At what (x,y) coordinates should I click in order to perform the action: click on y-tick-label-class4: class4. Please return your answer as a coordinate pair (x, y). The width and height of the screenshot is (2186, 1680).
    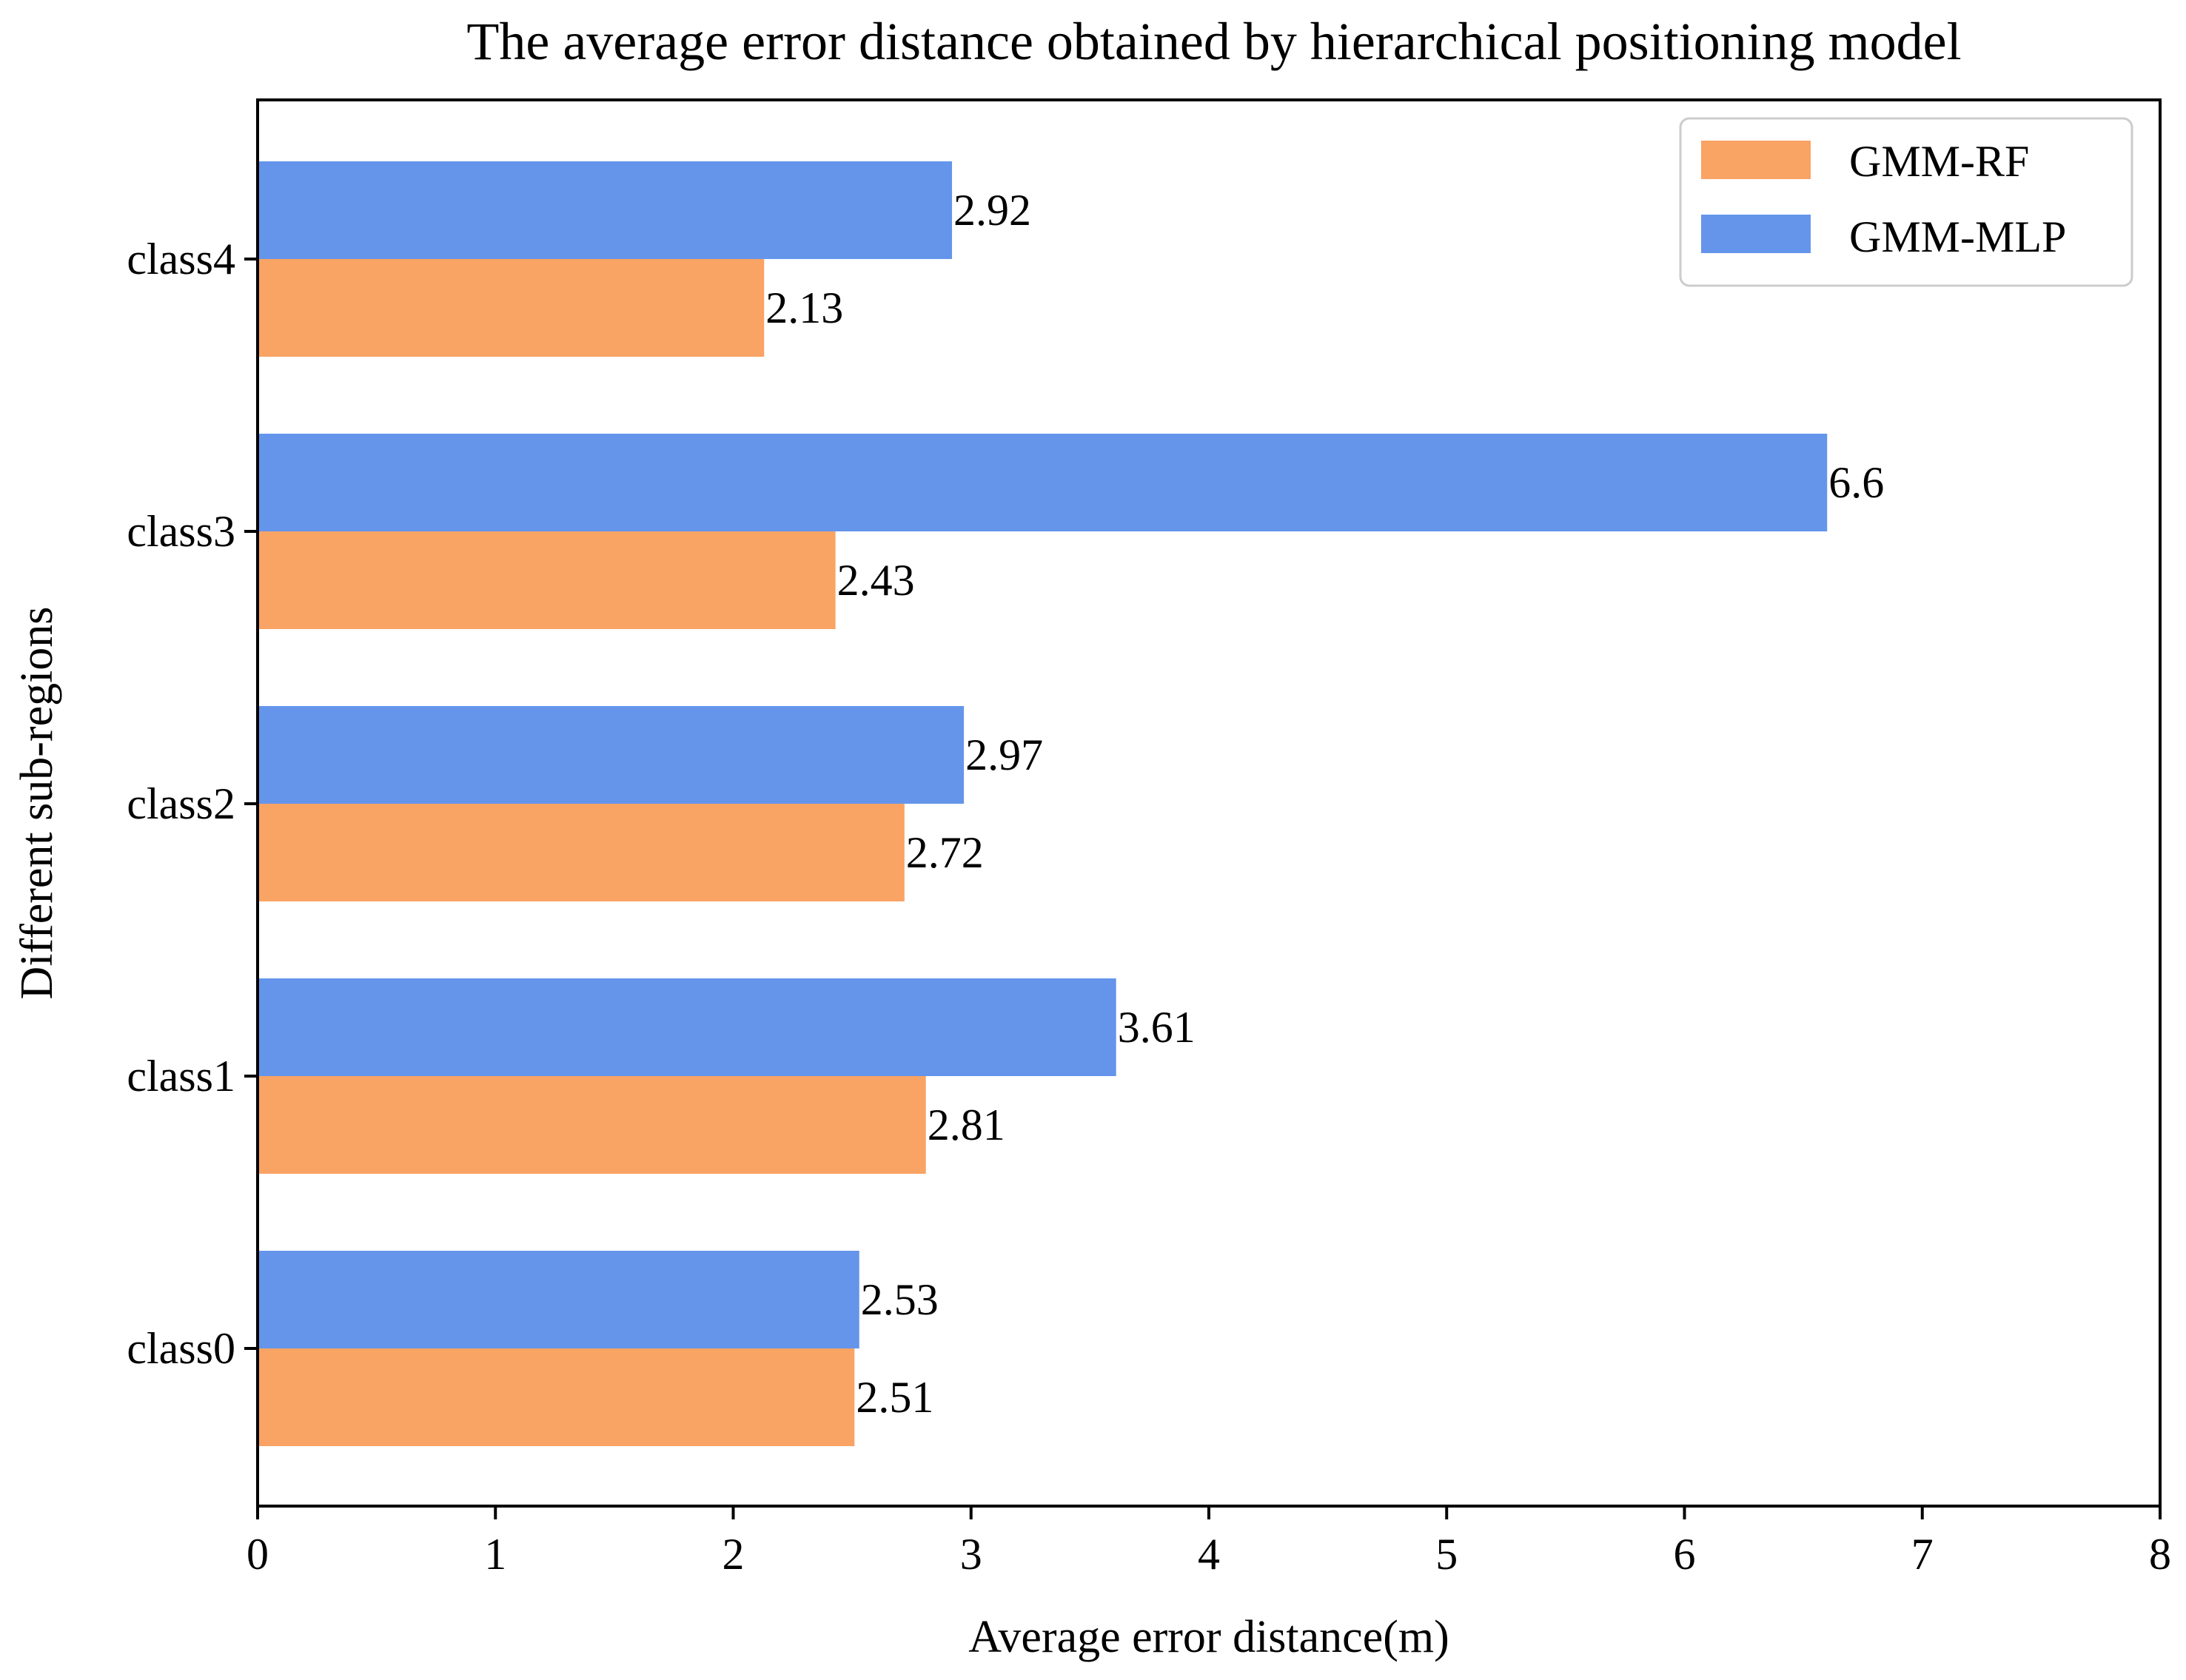
    Looking at the image, I should click on (181, 259).